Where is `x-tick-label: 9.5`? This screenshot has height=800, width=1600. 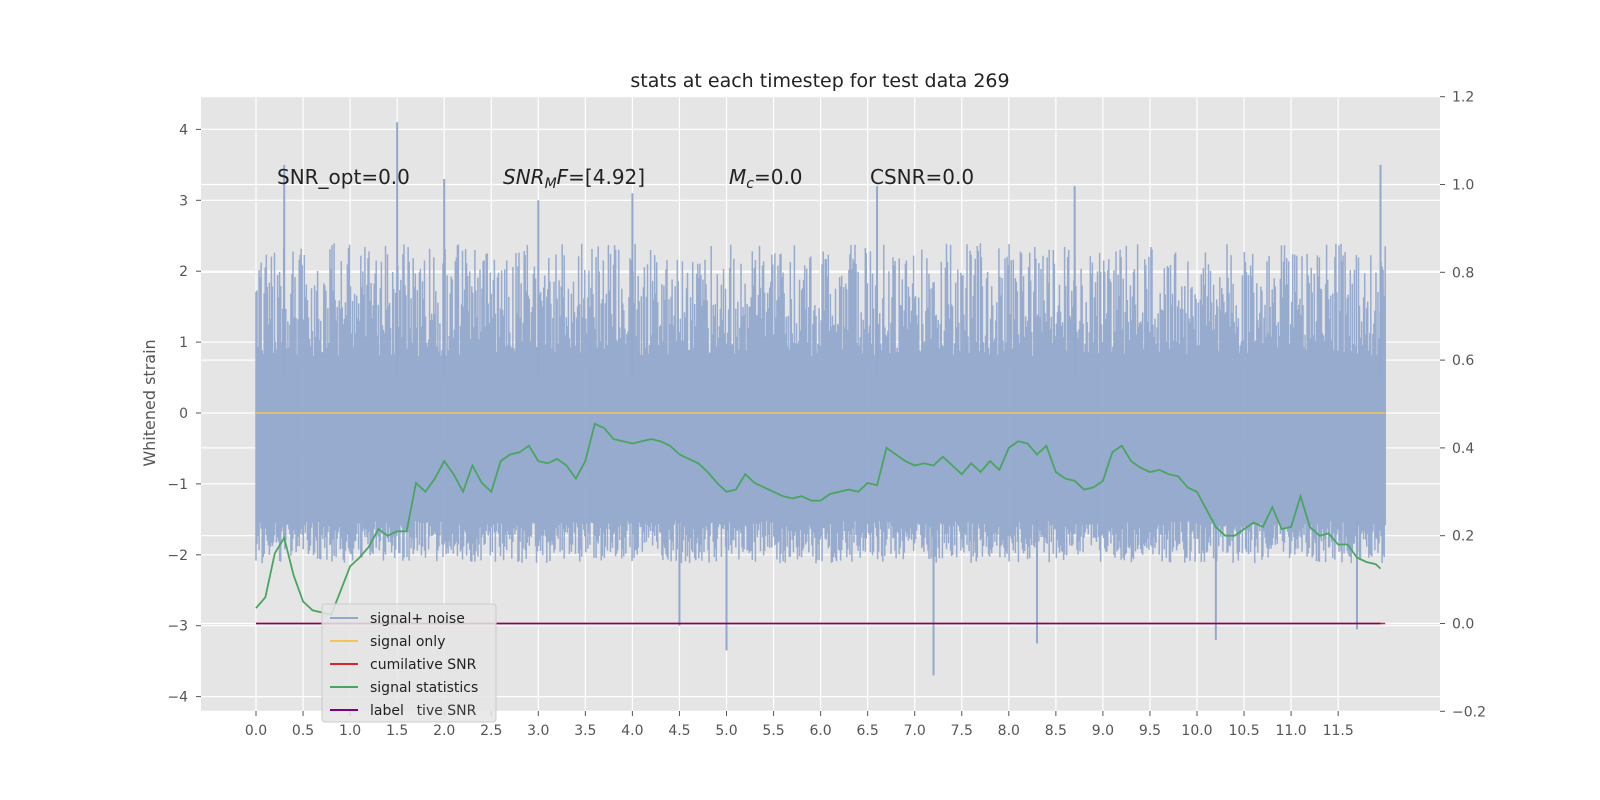
x-tick-label: 9.5 is located at coordinates (1150, 731).